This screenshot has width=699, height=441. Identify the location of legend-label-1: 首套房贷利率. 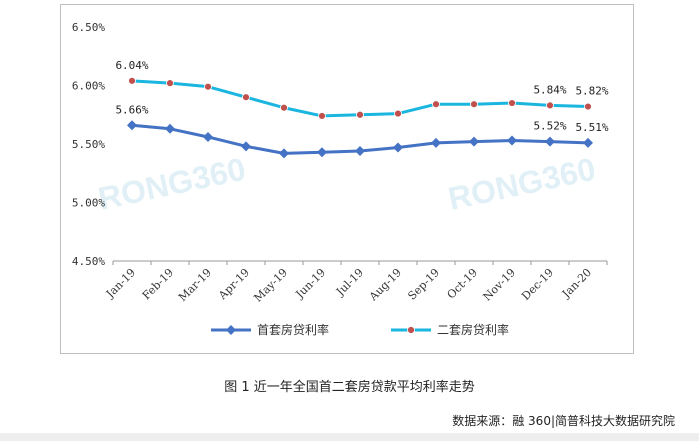
(293, 329).